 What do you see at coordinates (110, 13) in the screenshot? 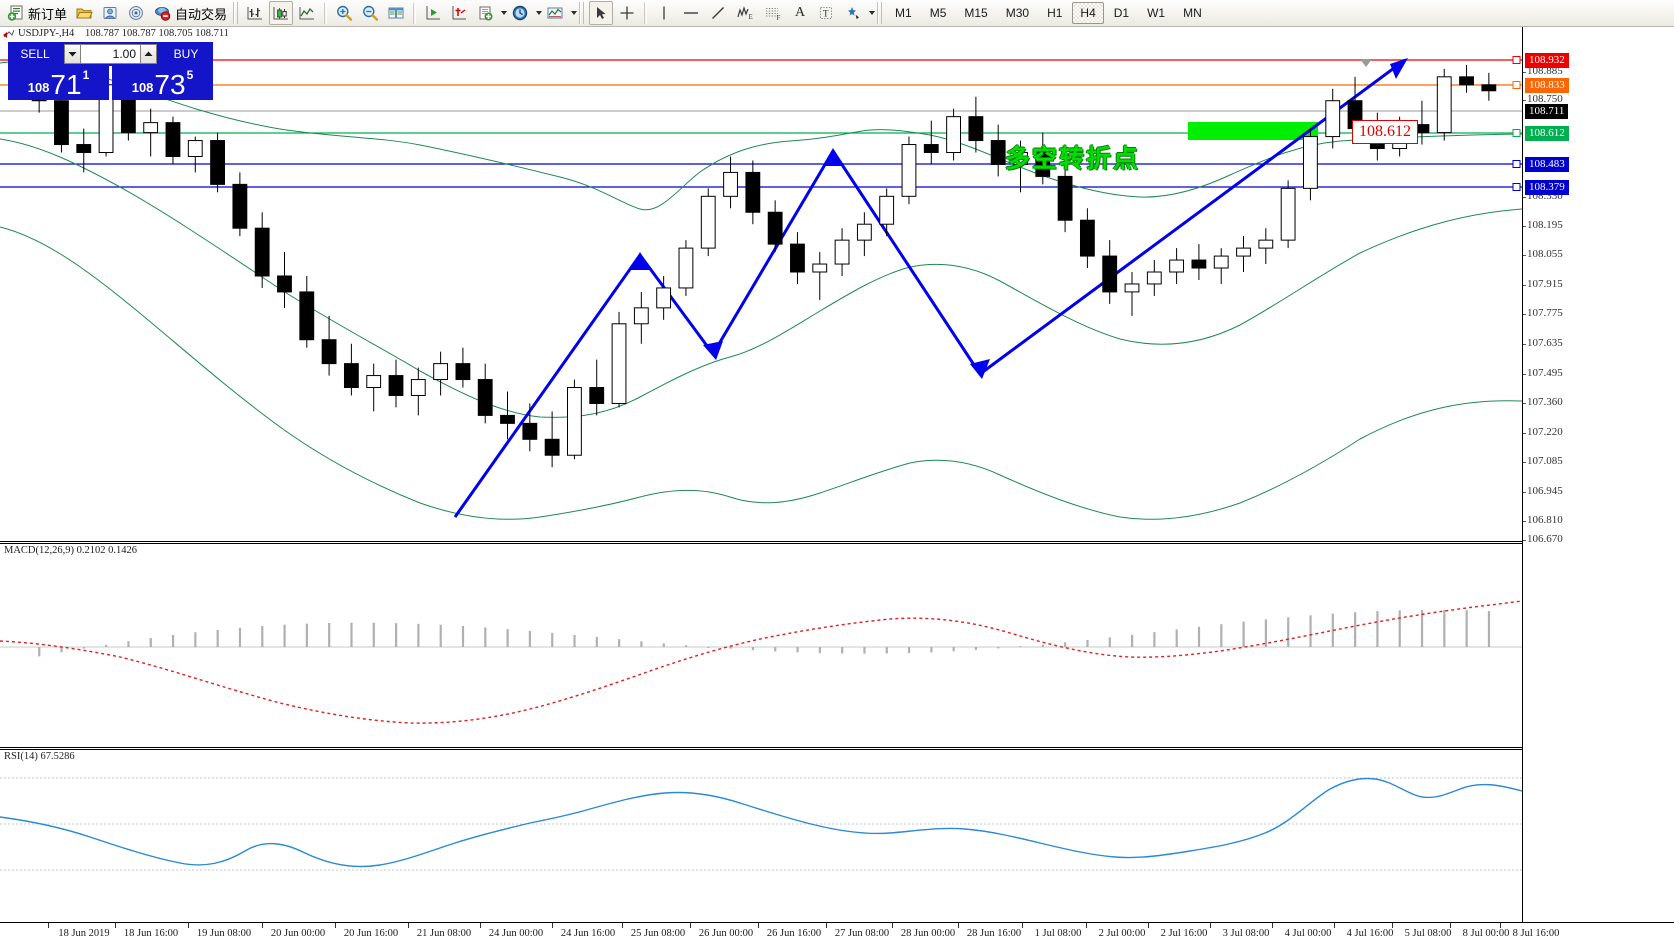
I see `profile-button` at bounding box center [110, 13].